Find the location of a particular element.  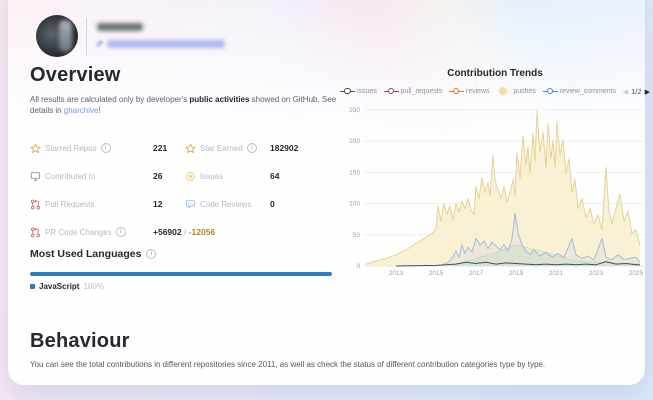

svg-text: 2019 is located at coordinates (516, 273).